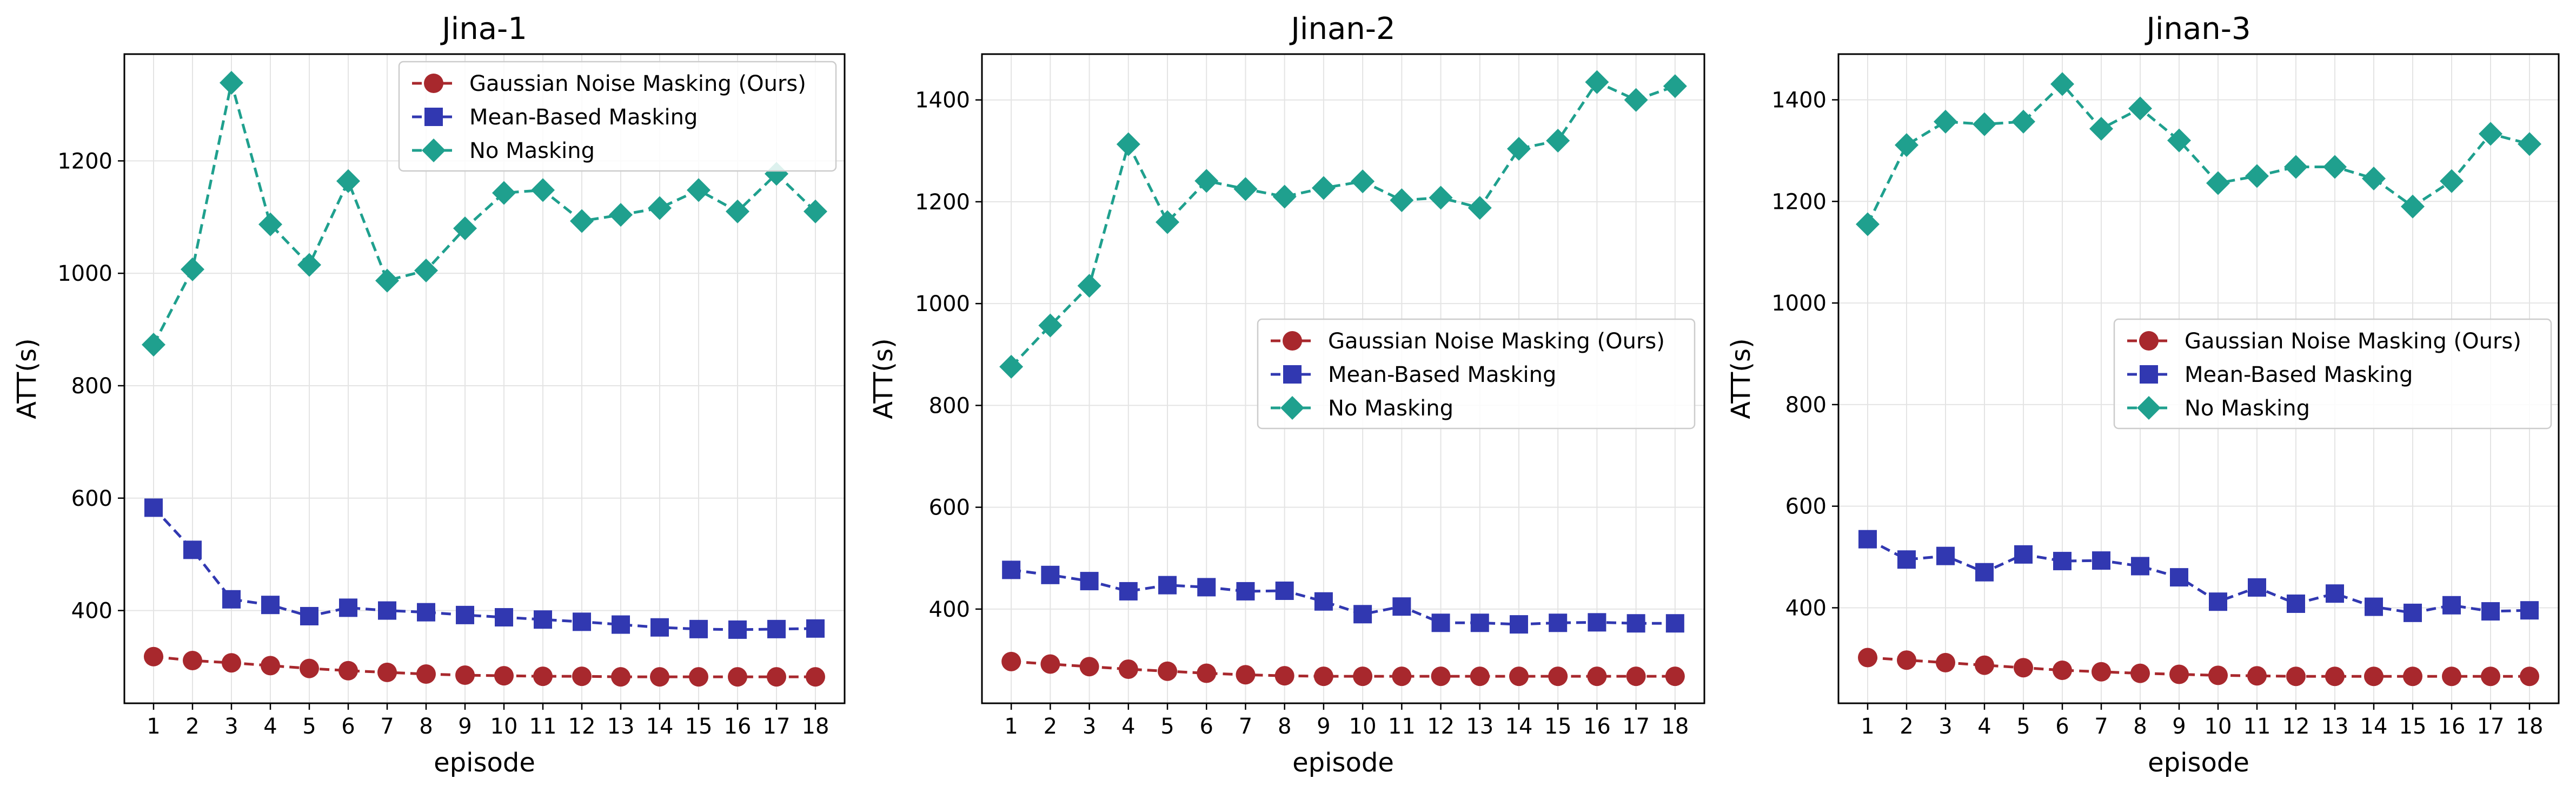 This screenshot has height=792, width=2576. I want to click on legend-label: Gaussian Noise Masking (Ours), so click(637, 83).